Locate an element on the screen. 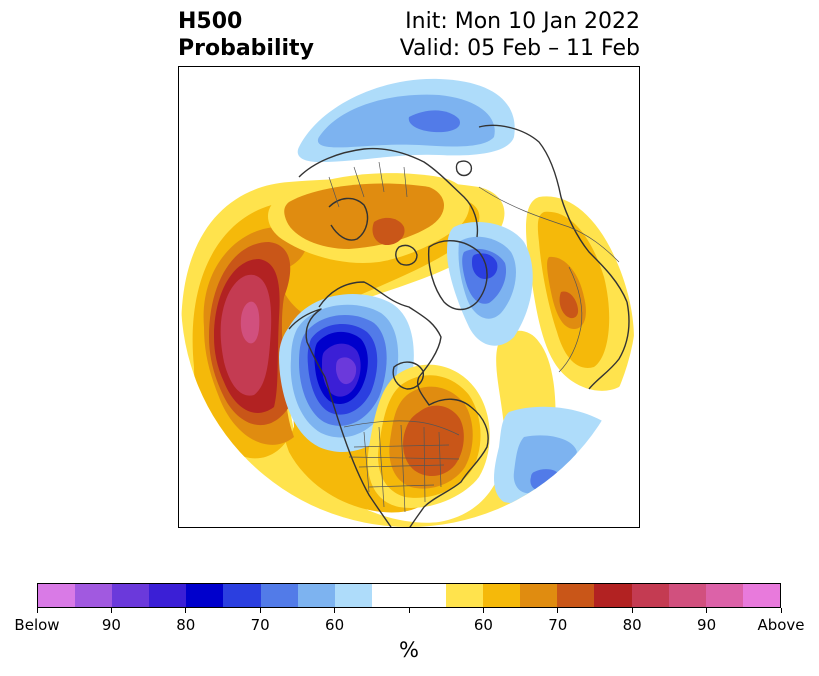 Image resolution: width=819 pixels, height=676 pixels. colorbar is located at coordinates (409, 595).